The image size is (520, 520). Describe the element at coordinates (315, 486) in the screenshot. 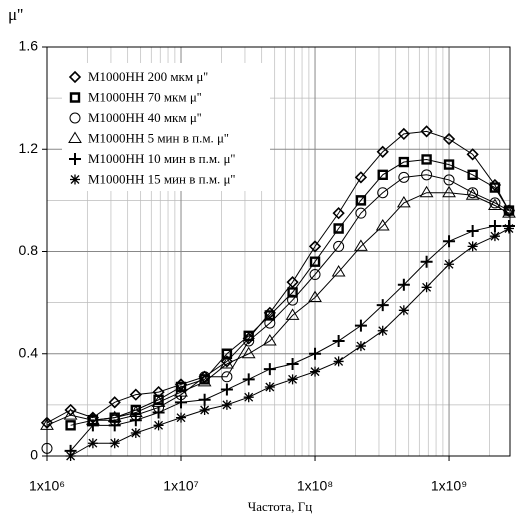

I see `x-tick-label: 1x10⁸` at that location.